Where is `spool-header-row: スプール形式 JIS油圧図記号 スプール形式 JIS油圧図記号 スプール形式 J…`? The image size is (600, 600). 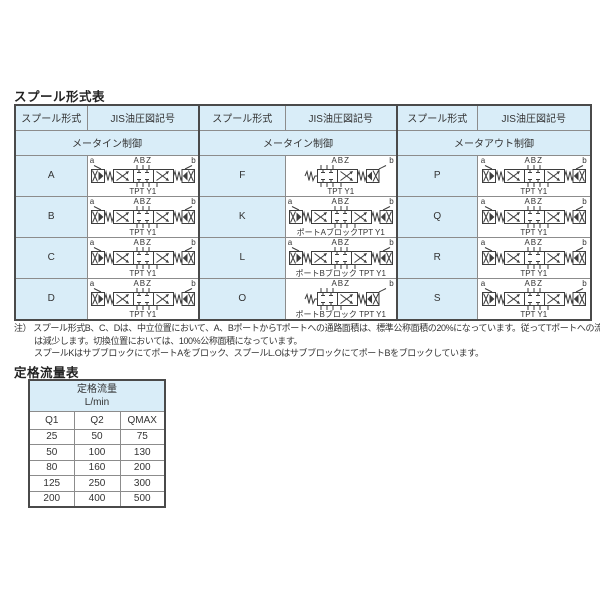 spool-header-row: スプール形式 JIS油圧図記号 スプール形式 JIS油圧図記号 スプール形式 J… is located at coordinates (303, 117).